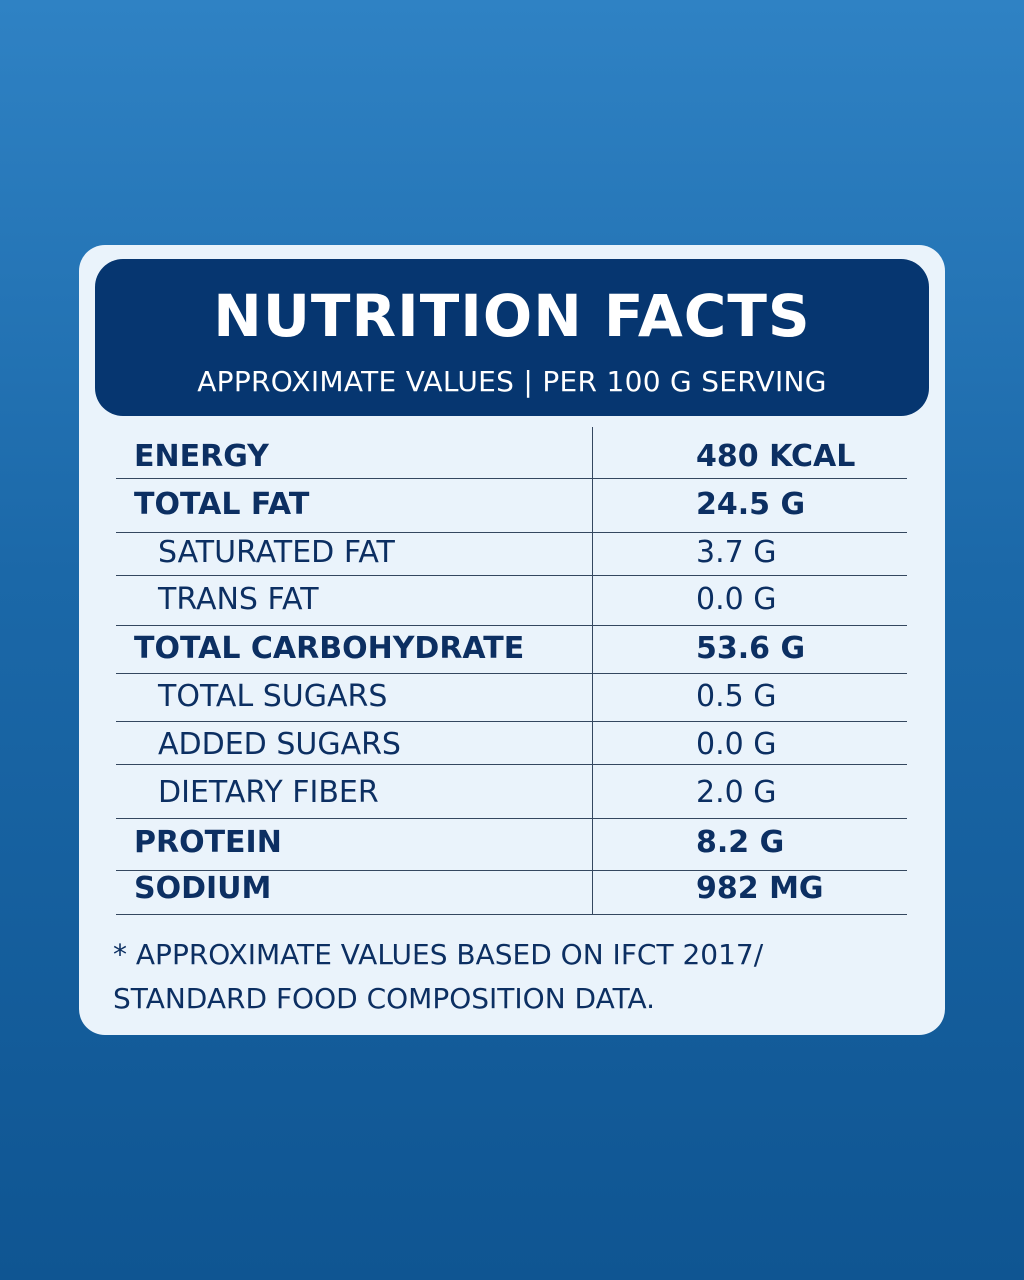 This screenshot has width=1024, height=1280. Describe the element at coordinates (276, 552) in the screenshot. I see `row-label: SATURATED FAT` at that location.